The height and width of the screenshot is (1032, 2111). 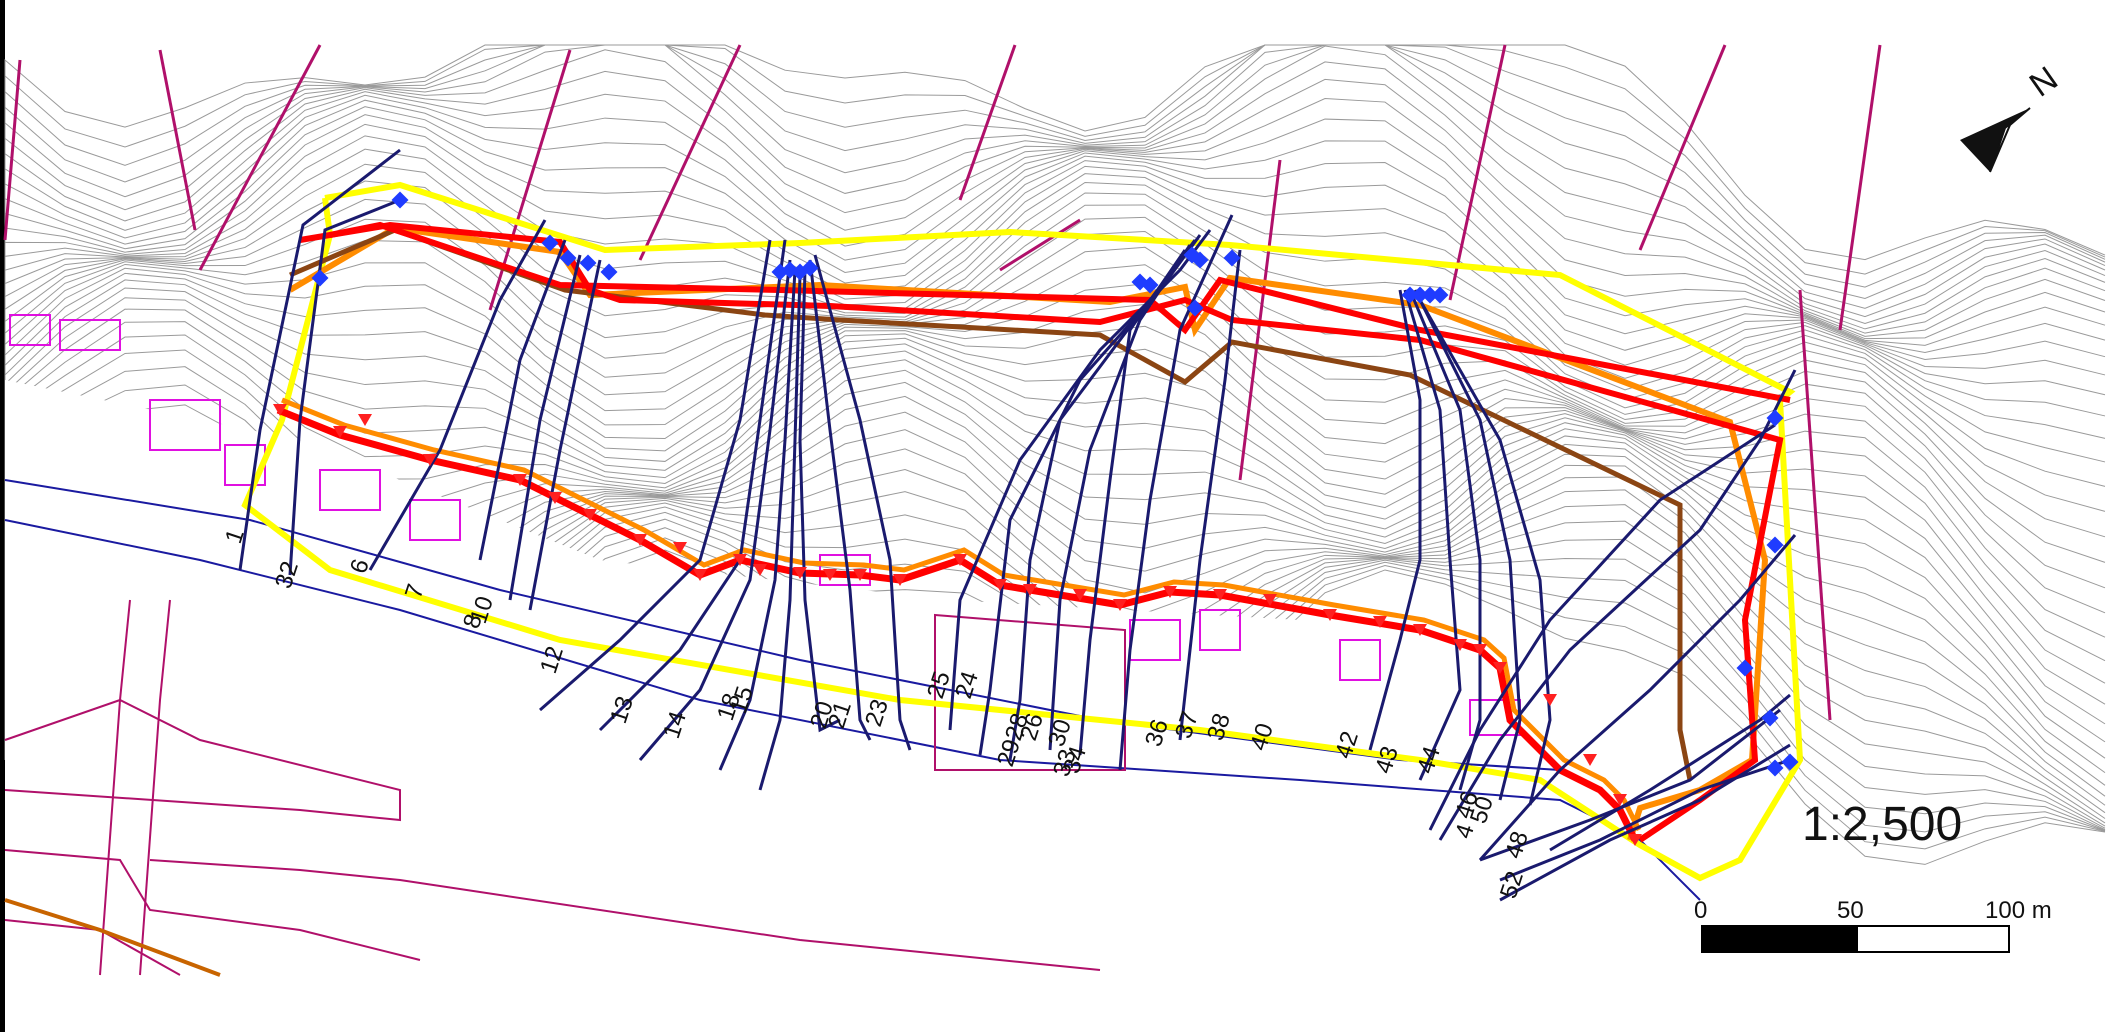 What do you see at coordinates (1933, 939) in the screenshot?
I see `scale-bar-white` at bounding box center [1933, 939].